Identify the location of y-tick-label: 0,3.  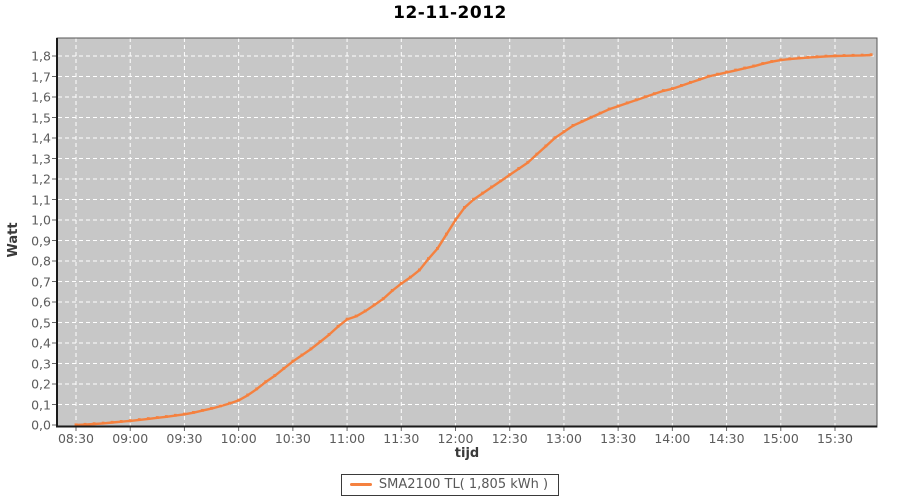
(41, 363).